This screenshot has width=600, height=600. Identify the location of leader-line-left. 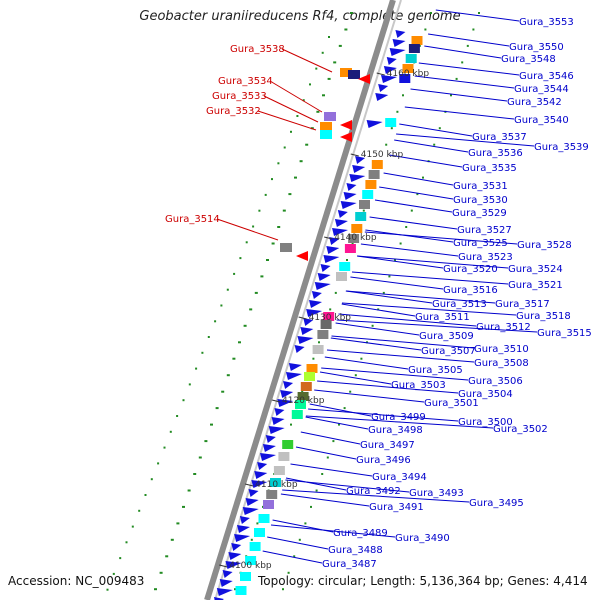
(247, 229).